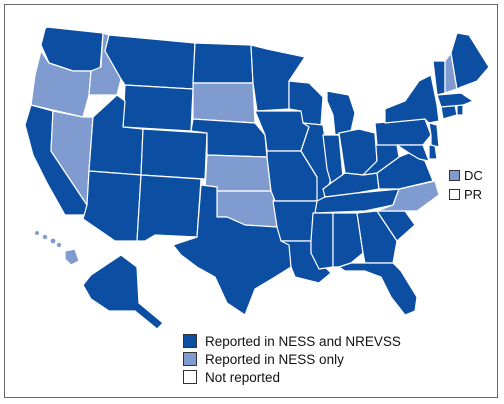 The height and width of the screenshot is (404, 504). What do you see at coordinates (112, 206) in the screenshot?
I see `state-AZ` at bounding box center [112, 206].